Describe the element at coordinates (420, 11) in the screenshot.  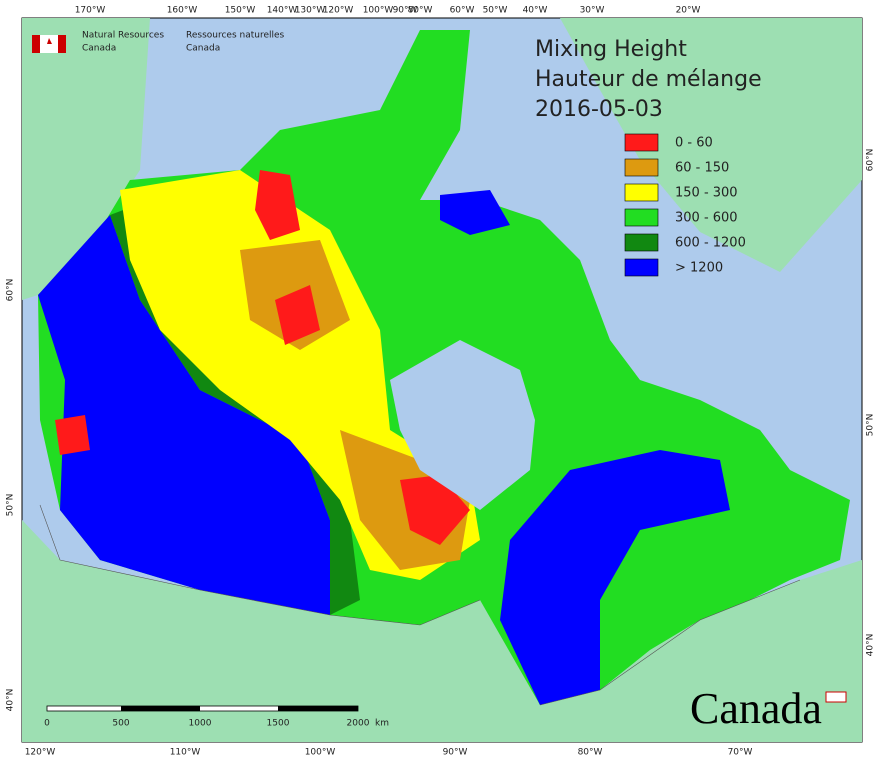
I see `graticule-label-top: 80°W` at that location.